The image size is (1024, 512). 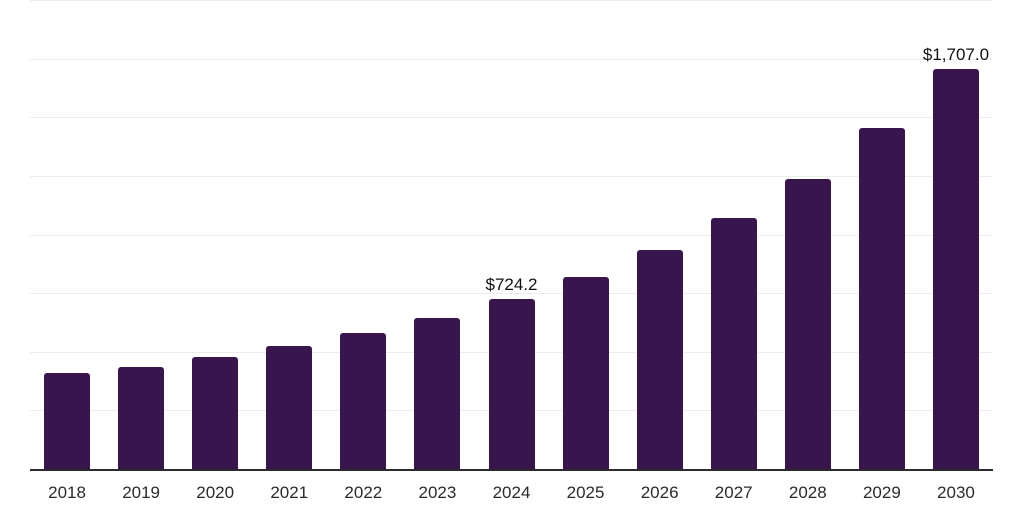 What do you see at coordinates (511, 285) in the screenshot?
I see `bar-value-label-2024: $724.2` at bounding box center [511, 285].